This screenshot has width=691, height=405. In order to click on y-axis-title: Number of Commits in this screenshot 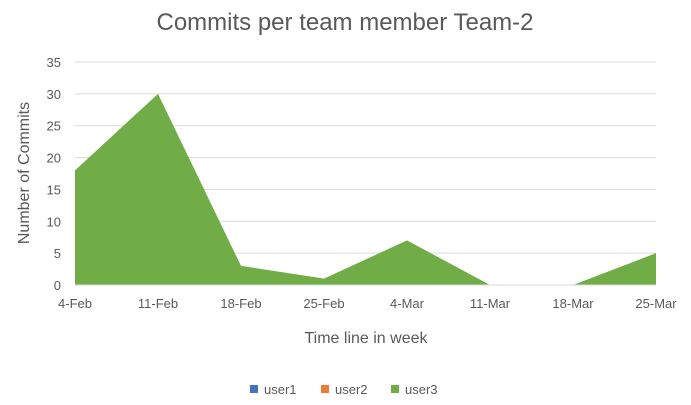, I will do `click(24, 173)`.